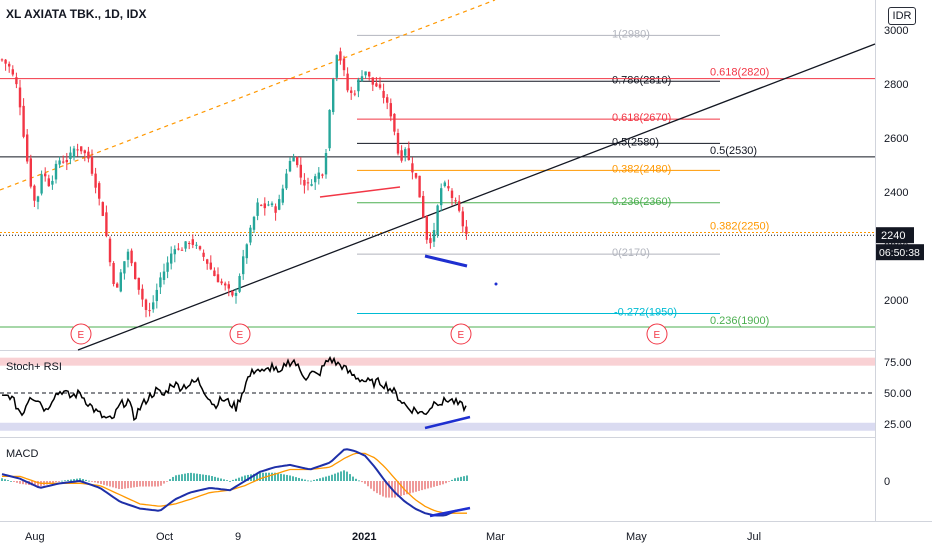 Image resolution: width=932 pixels, height=550 pixels. Describe the element at coordinates (76, 14) in the screenshot. I see `chart-title: XL AXIATA TBK., 1D, IDX` at that location.